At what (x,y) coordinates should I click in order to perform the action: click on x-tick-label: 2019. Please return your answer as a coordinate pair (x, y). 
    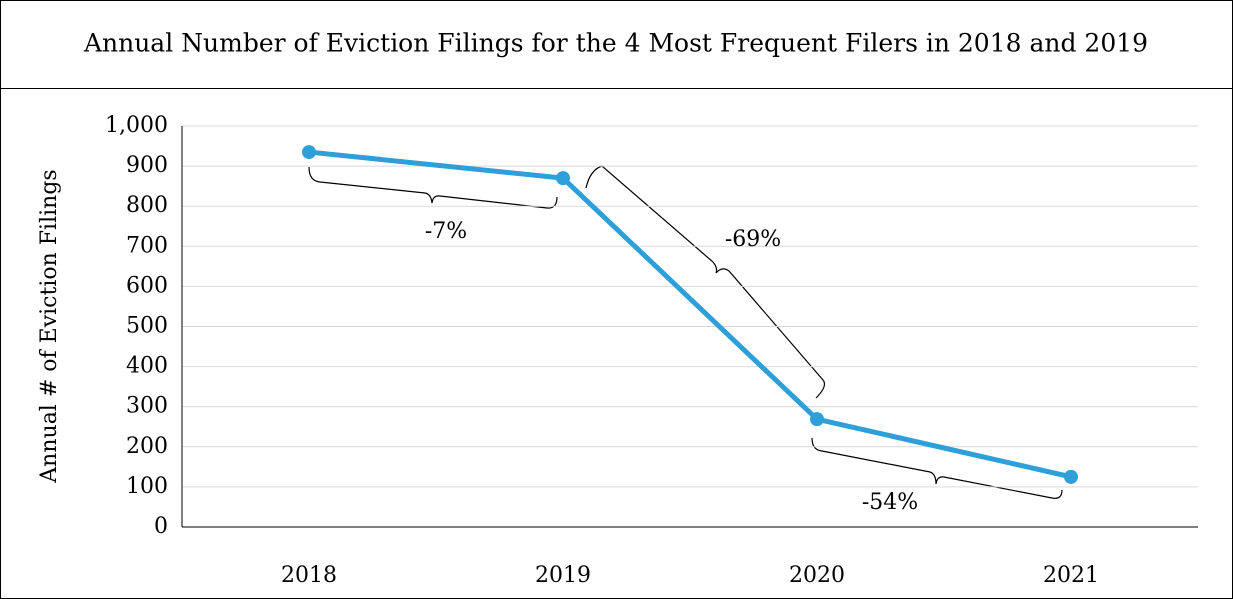
    Looking at the image, I should click on (563, 575).